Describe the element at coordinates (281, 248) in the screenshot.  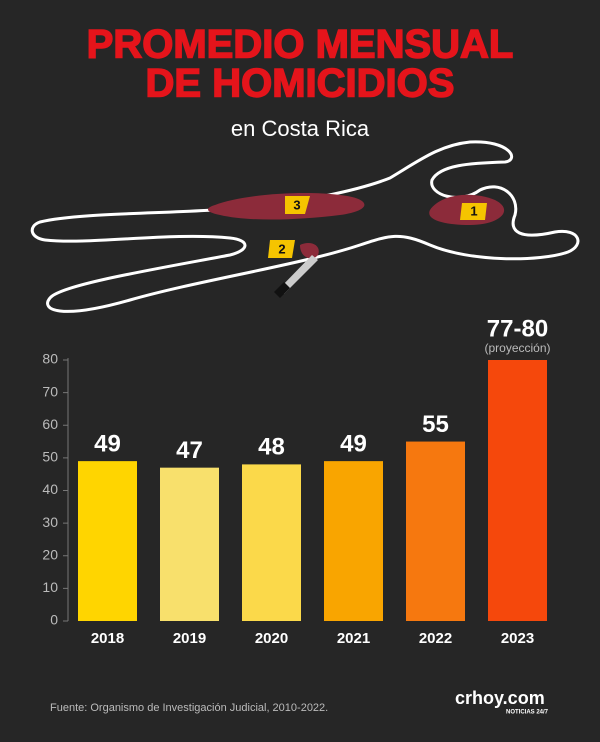
I see `evidence-marker: 2` at that location.